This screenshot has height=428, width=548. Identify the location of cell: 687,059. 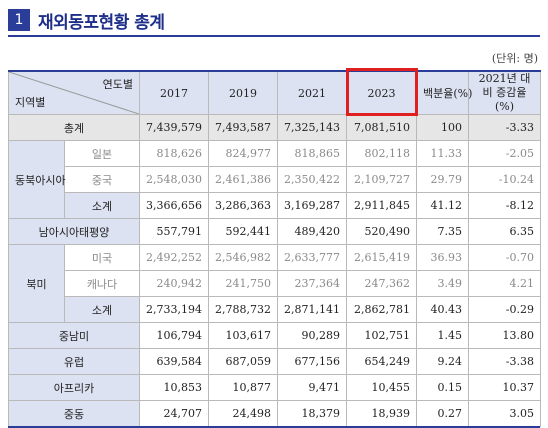
(243, 361).